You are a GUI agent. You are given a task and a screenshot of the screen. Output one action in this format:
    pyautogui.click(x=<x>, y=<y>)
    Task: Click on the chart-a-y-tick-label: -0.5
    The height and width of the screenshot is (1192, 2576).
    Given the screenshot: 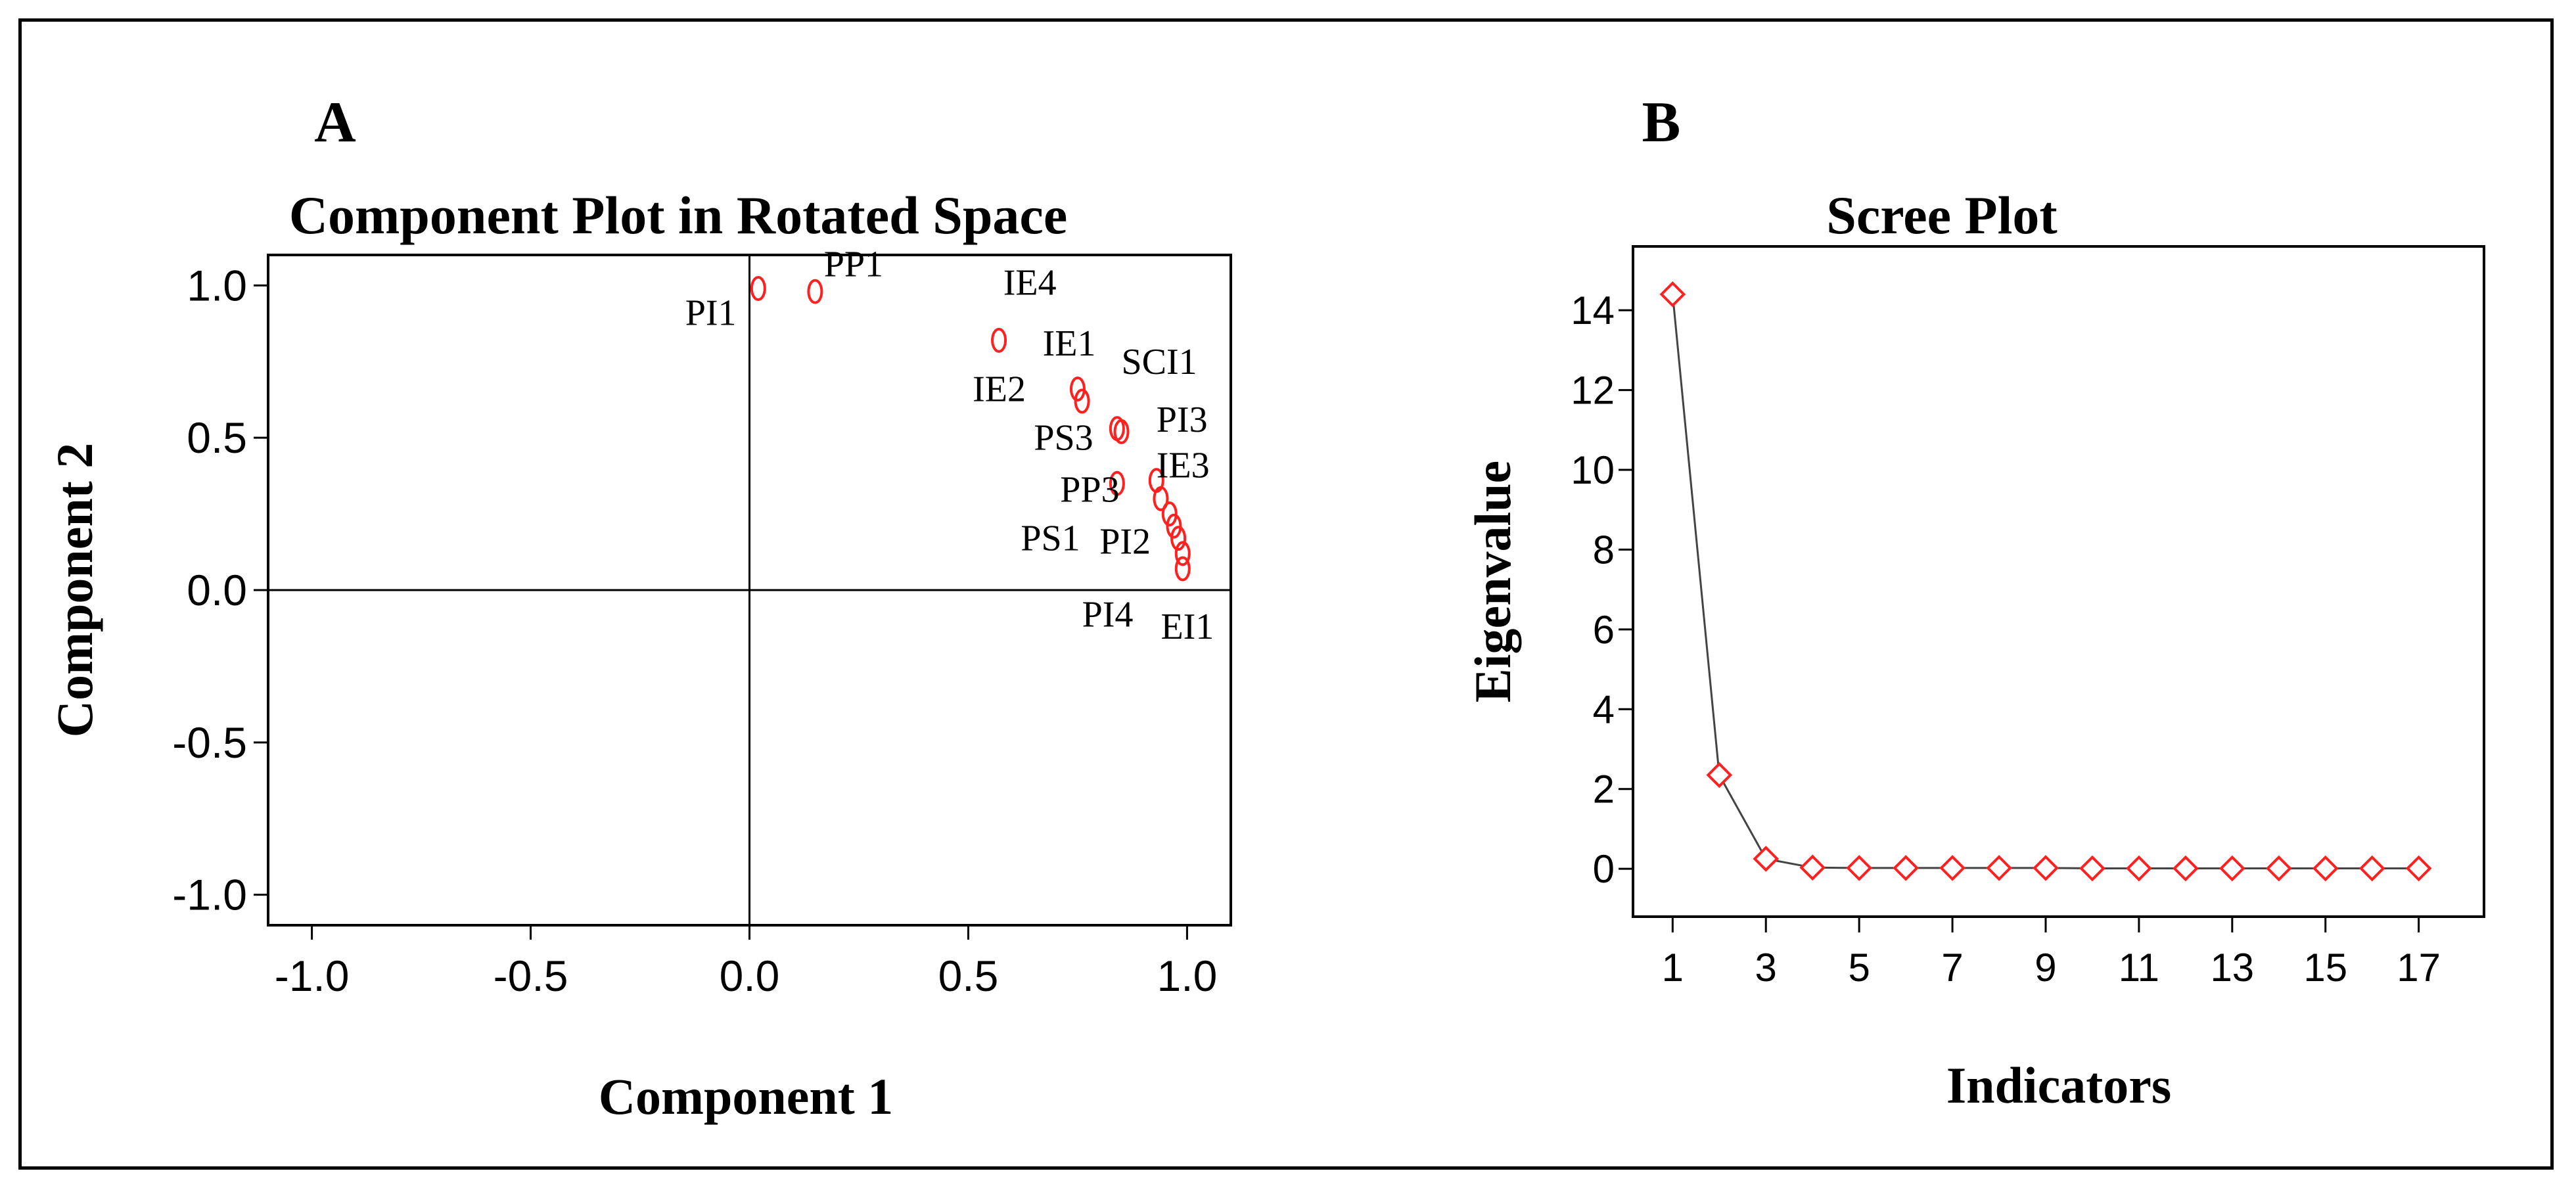 What is the action you would take?
    pyautogui.click(x=210, y=743)
    